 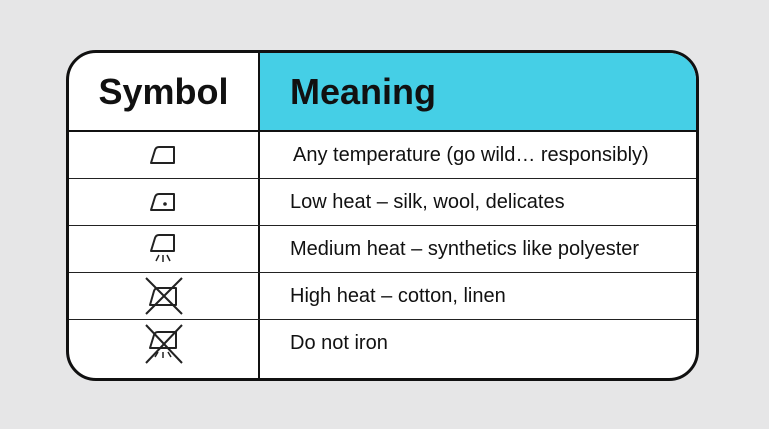 What do you see at coordinates (163, 249) in the screenshot?
I see `iron-medium-heat-icon` at bounding box center [163, 249].